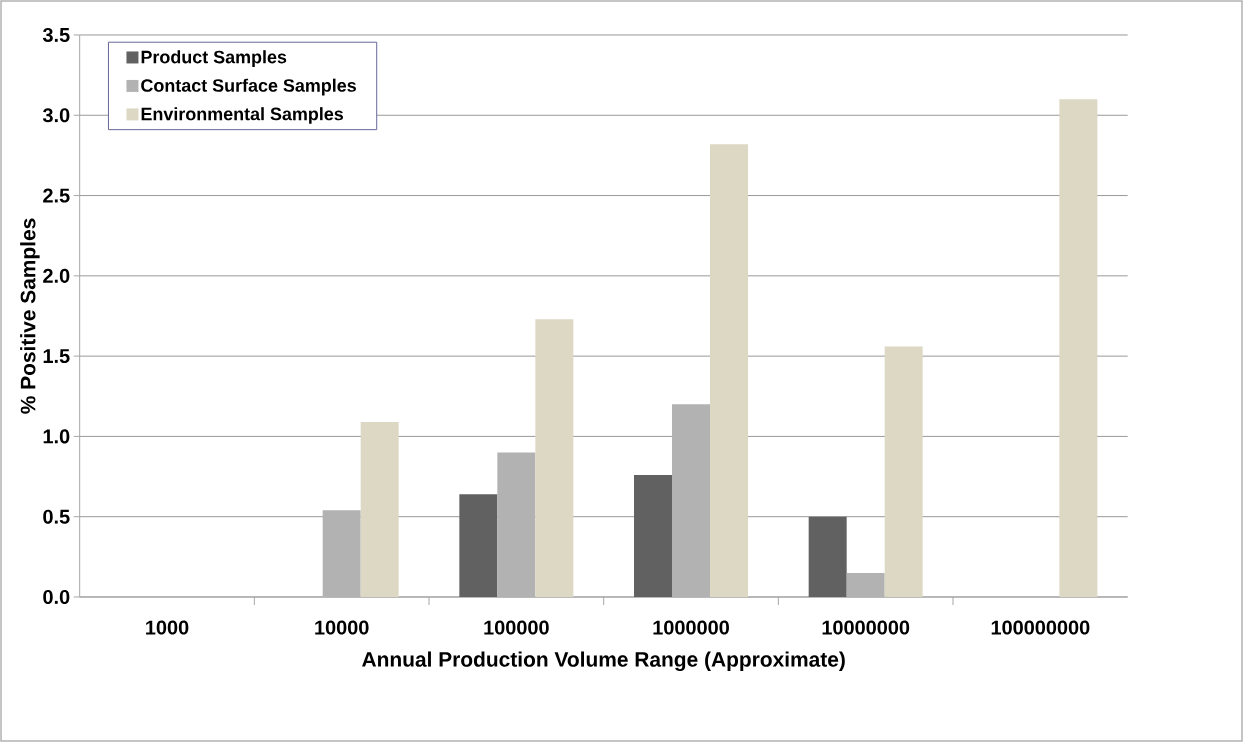 The height and width of the screenshot is (742, 1243). I want to click on x-tick-label: 10000, so click(342, 627).